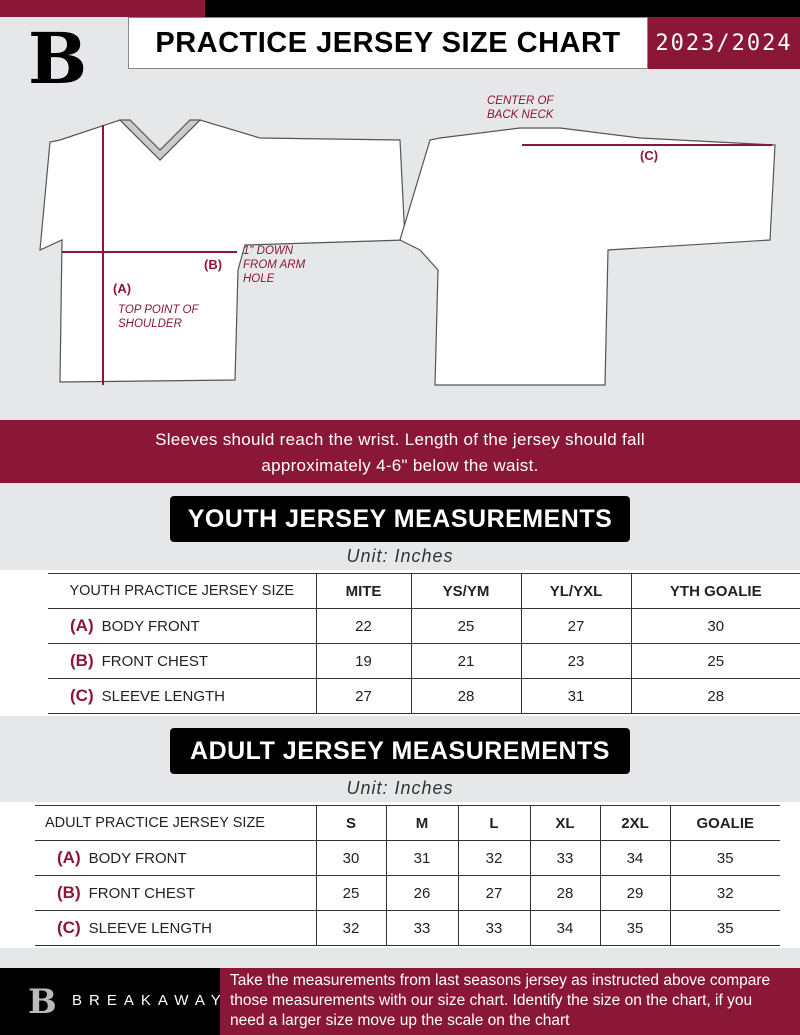 The width and height of the screenshot is (800, 1035). Describe the element at coordinates (122, 288) in the screenshot. I see `label-a: (A)` at that location.